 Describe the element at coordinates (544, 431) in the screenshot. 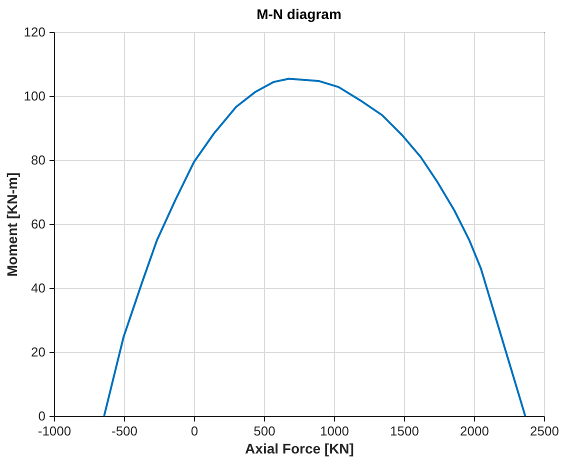

I see `x-tick-label: 2500` at that location.